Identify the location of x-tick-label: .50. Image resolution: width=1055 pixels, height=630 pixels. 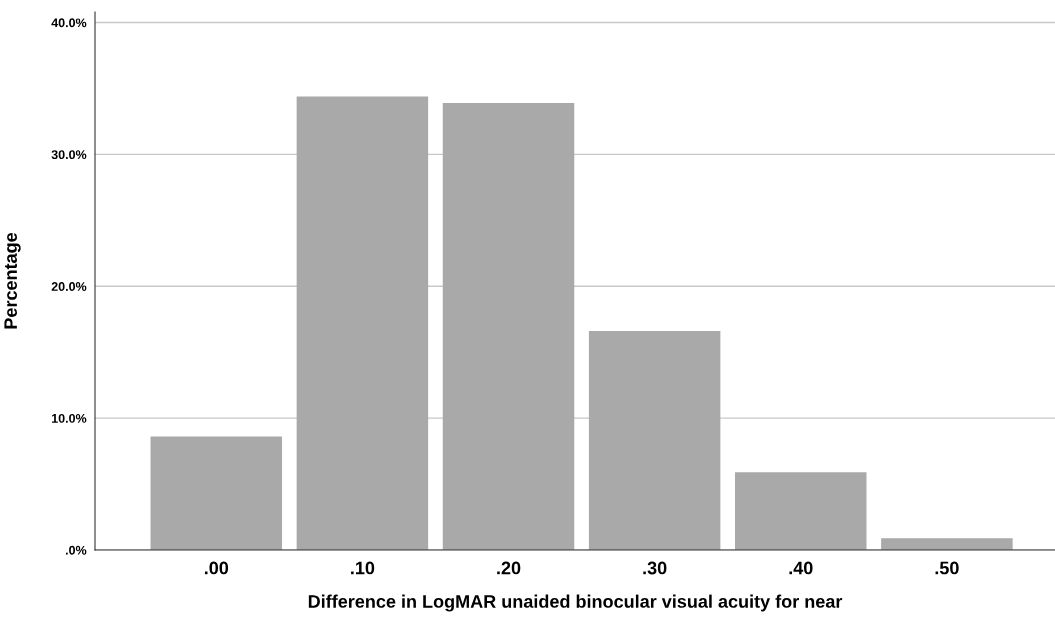
(947, 568).